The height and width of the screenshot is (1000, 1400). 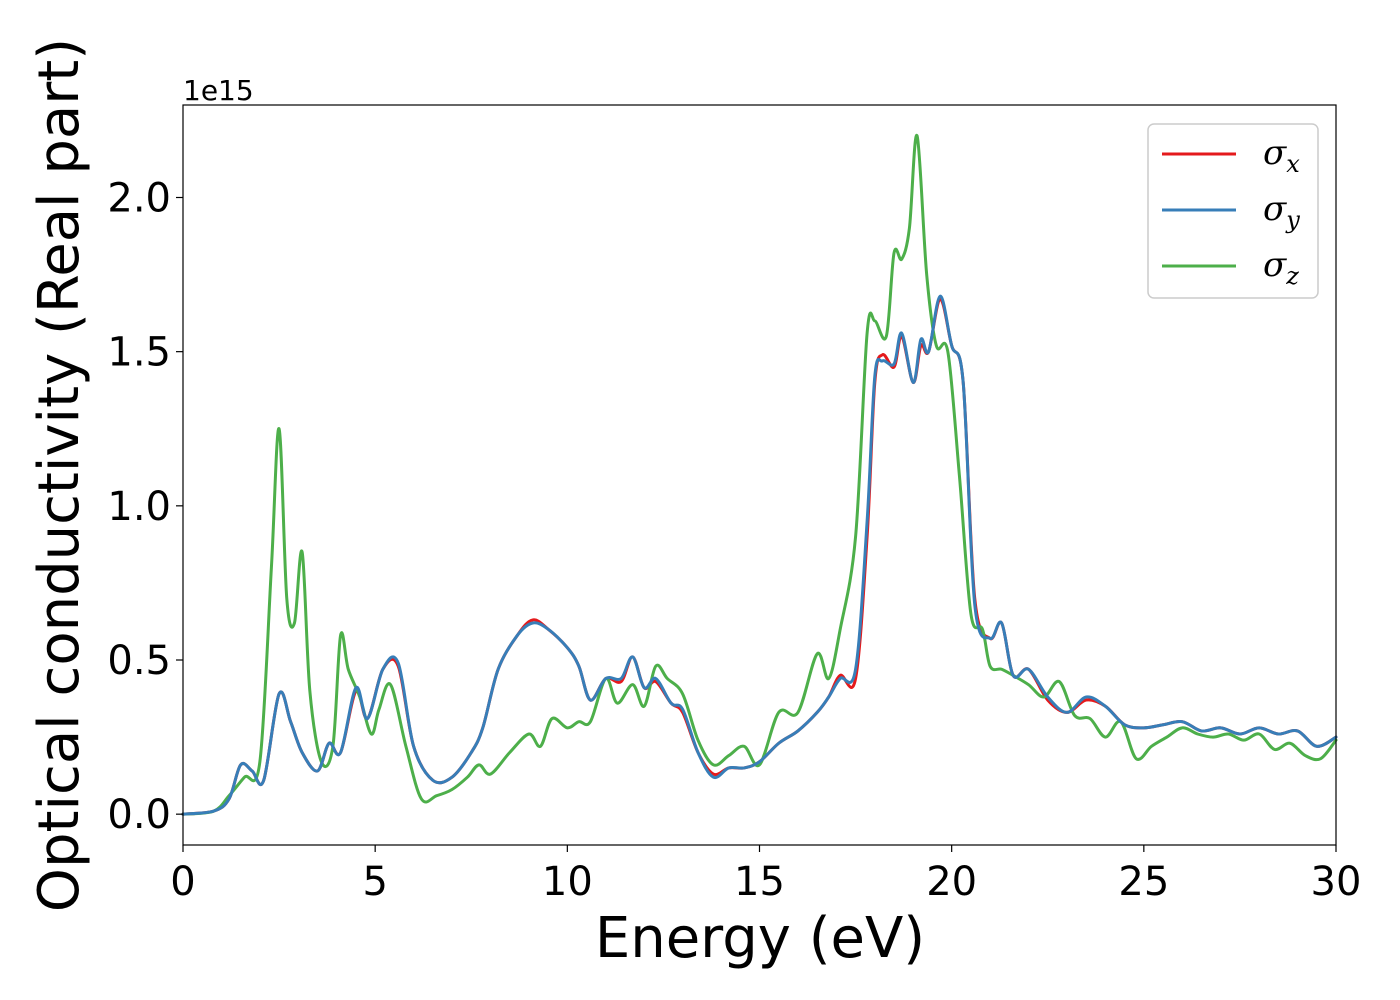 What do you see at coordinates (59, 475) in the screenshot?
I see `y-axis-title: Optical conductivity (Real part)` at bounding box center [59, 475].